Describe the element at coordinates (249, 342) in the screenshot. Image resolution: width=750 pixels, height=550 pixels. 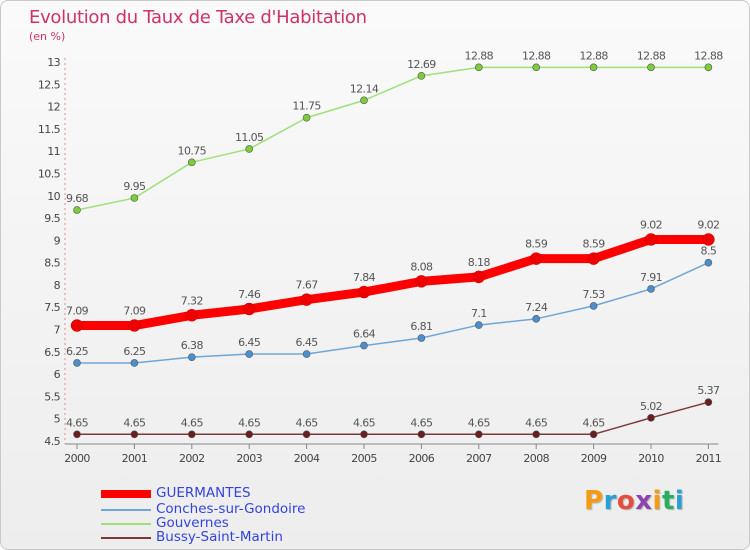
I see `data-label: 6.45` at that location.